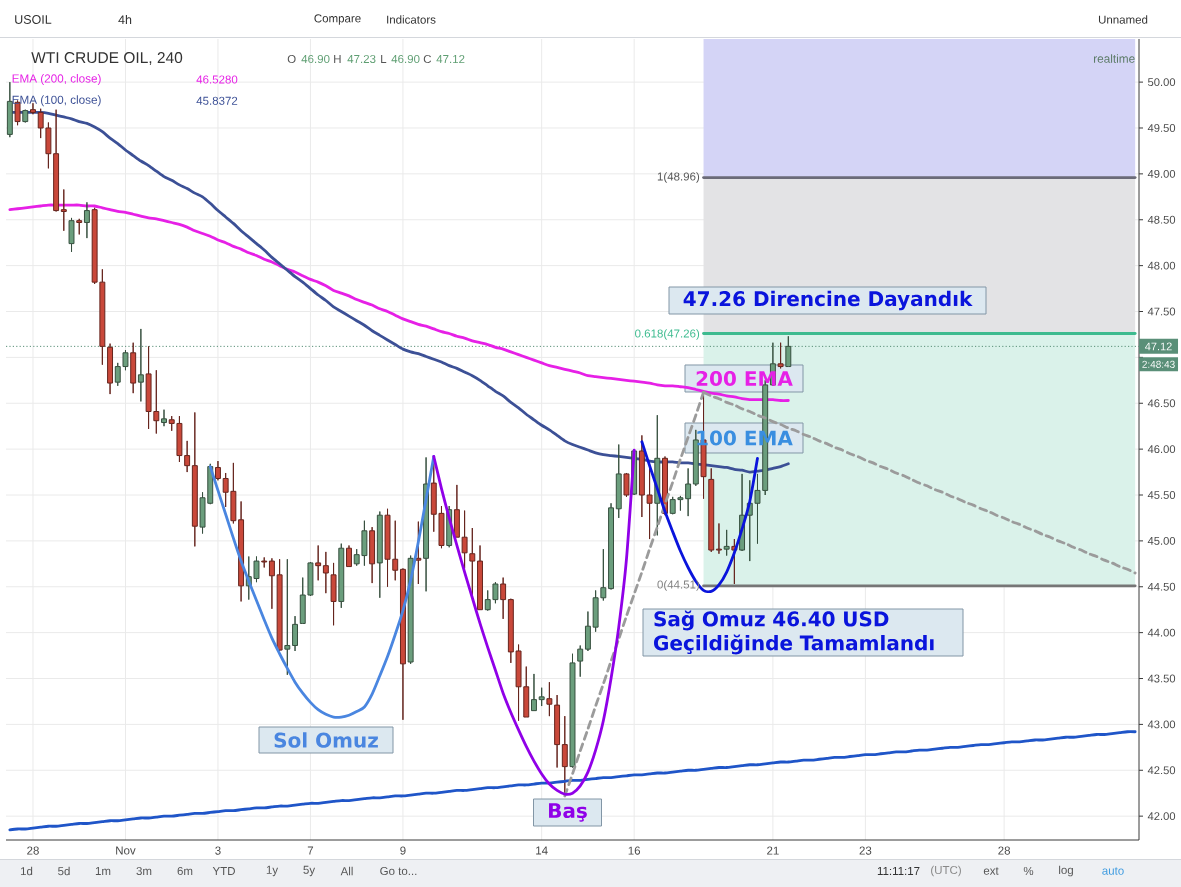  Describe the element at coordinates (1161, 128) in the screenshot. I see `y-tick-label: 49.50` at that location.